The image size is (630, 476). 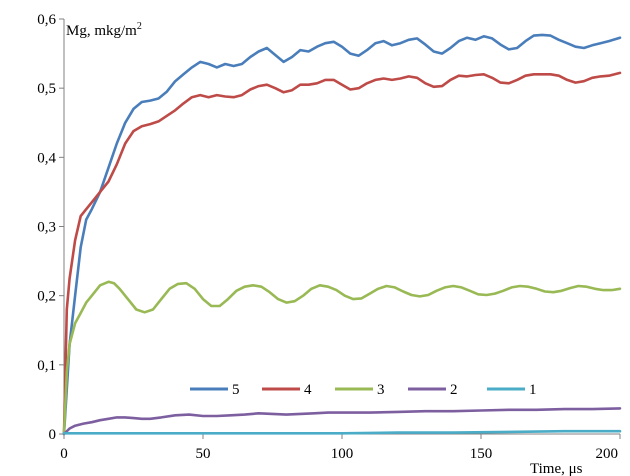 I want to click on legend-label-3: 3, so click(x=381, y=390).